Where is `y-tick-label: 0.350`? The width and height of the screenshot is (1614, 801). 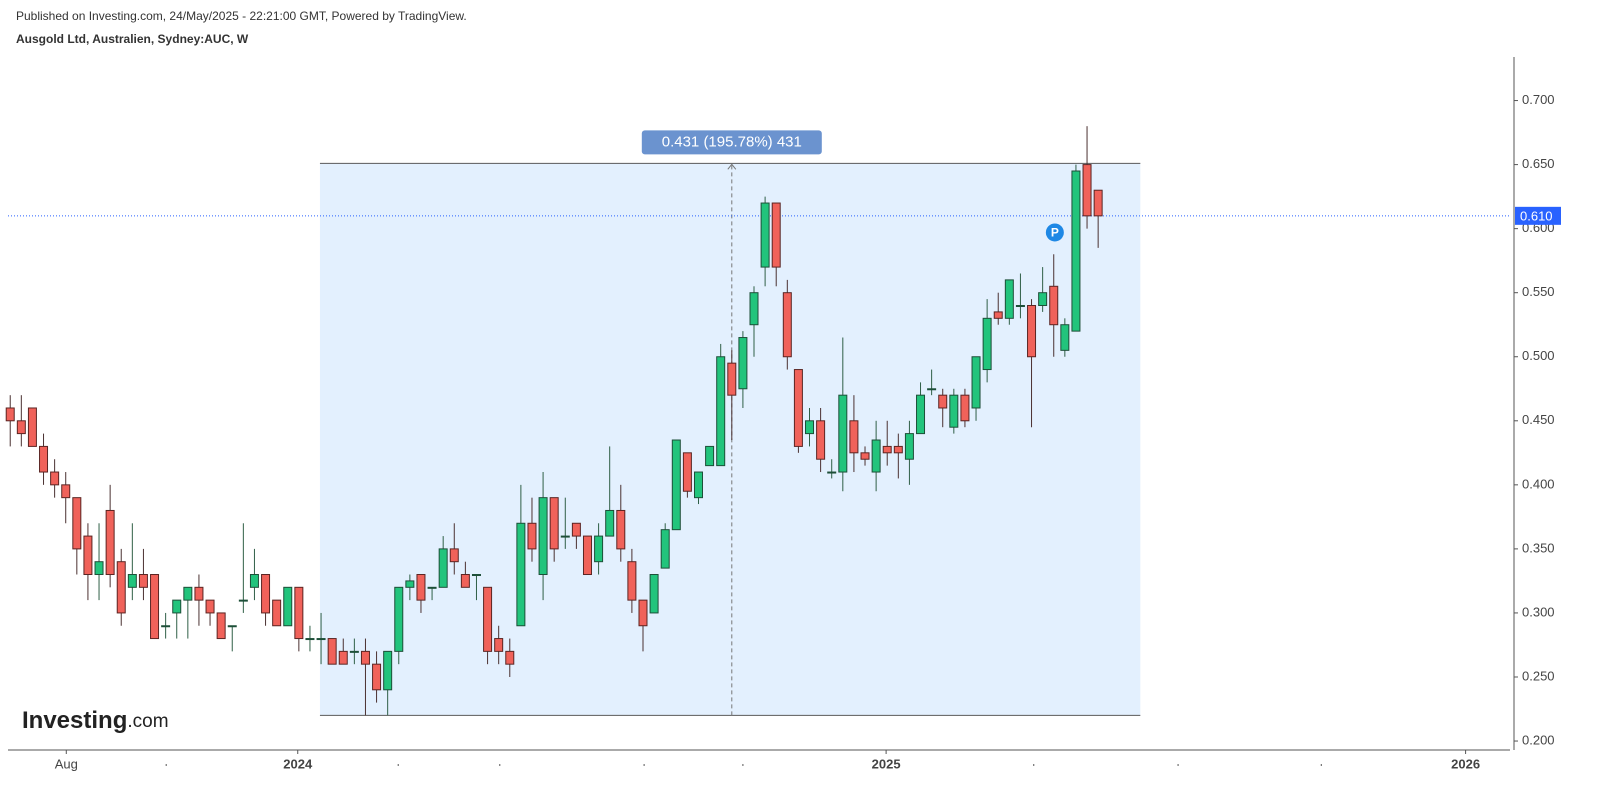 y-tick-label: 0.350 is located at coordinates (1538, 547).